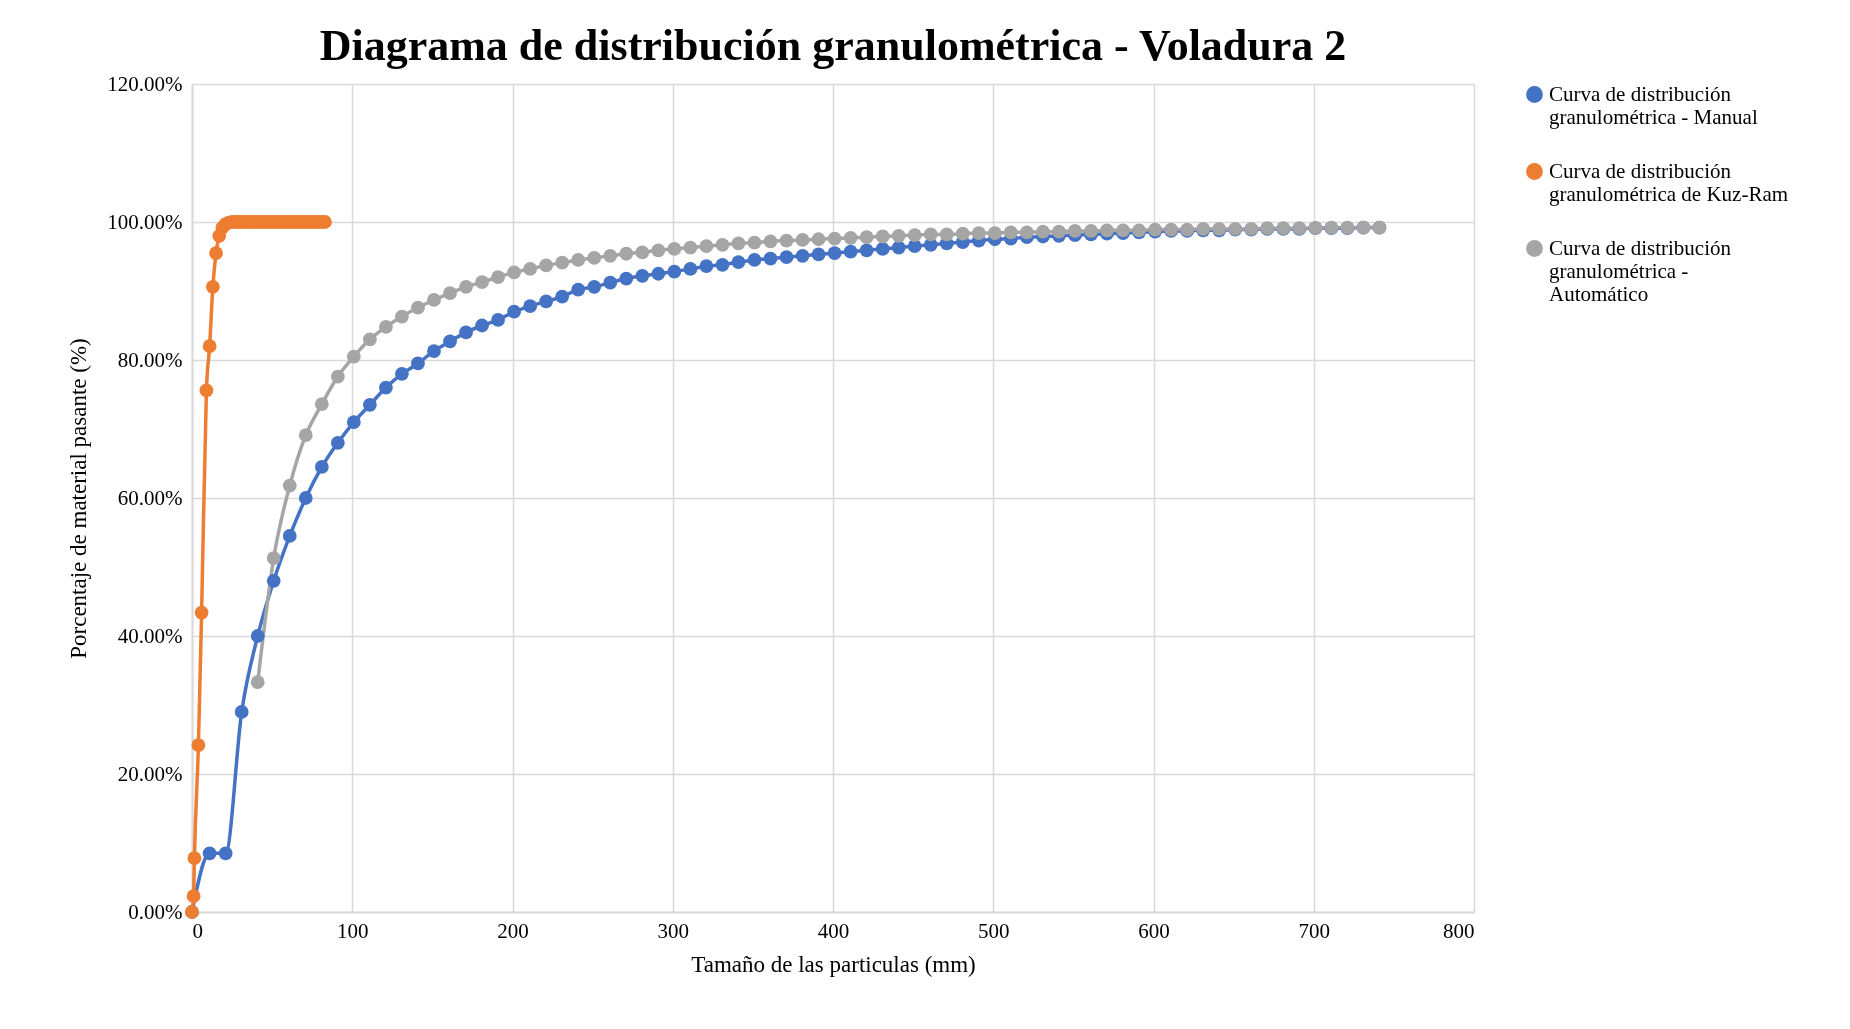  I want to click on y-axis-title: Porcentaje de material pasante (%), so click(79, 498).